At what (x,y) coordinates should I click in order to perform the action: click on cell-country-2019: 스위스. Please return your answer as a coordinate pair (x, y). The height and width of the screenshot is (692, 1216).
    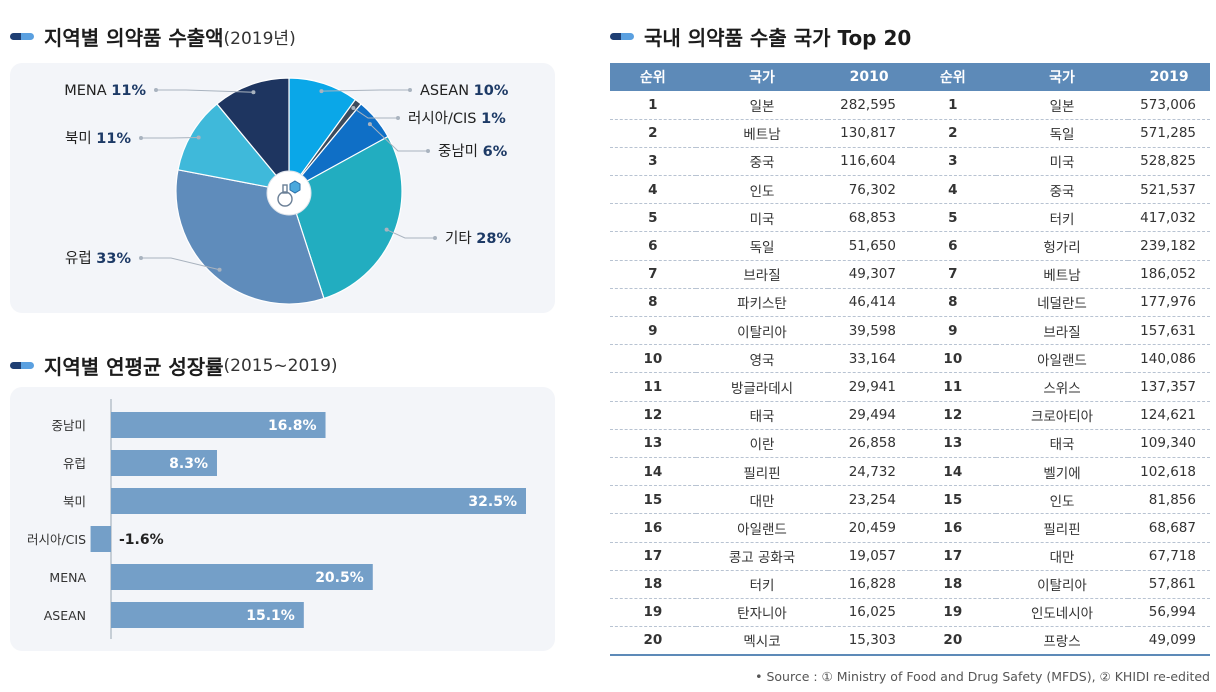
    Looking at the image, I should click on (1062, 387).